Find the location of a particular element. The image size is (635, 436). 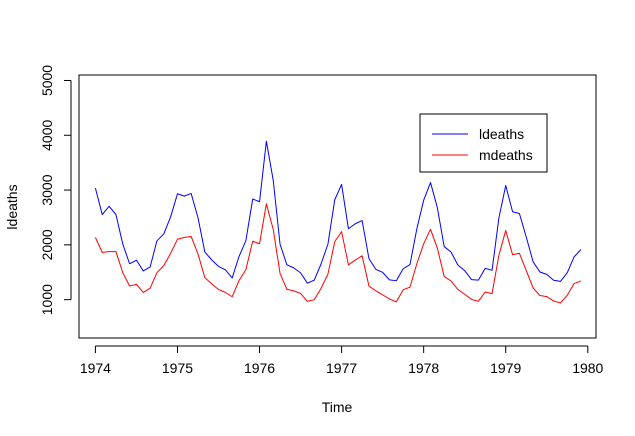

y-axis-label: ldeaths is located at coordinates (12, 206).